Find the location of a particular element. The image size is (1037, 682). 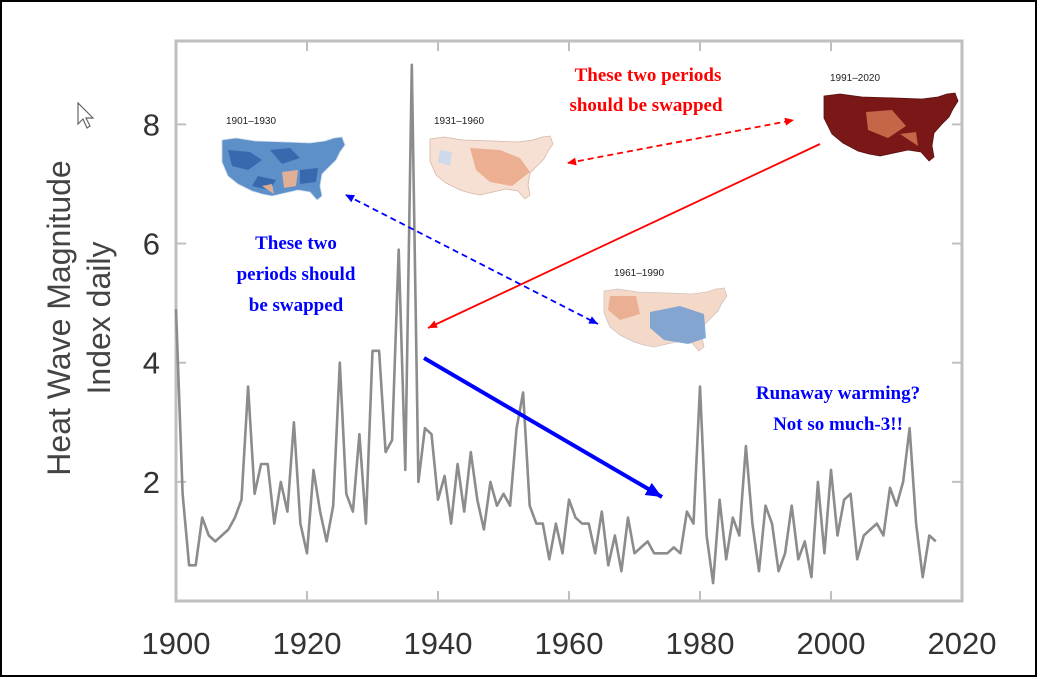

blue-trend-arrow is located at coordinates (543, 427).